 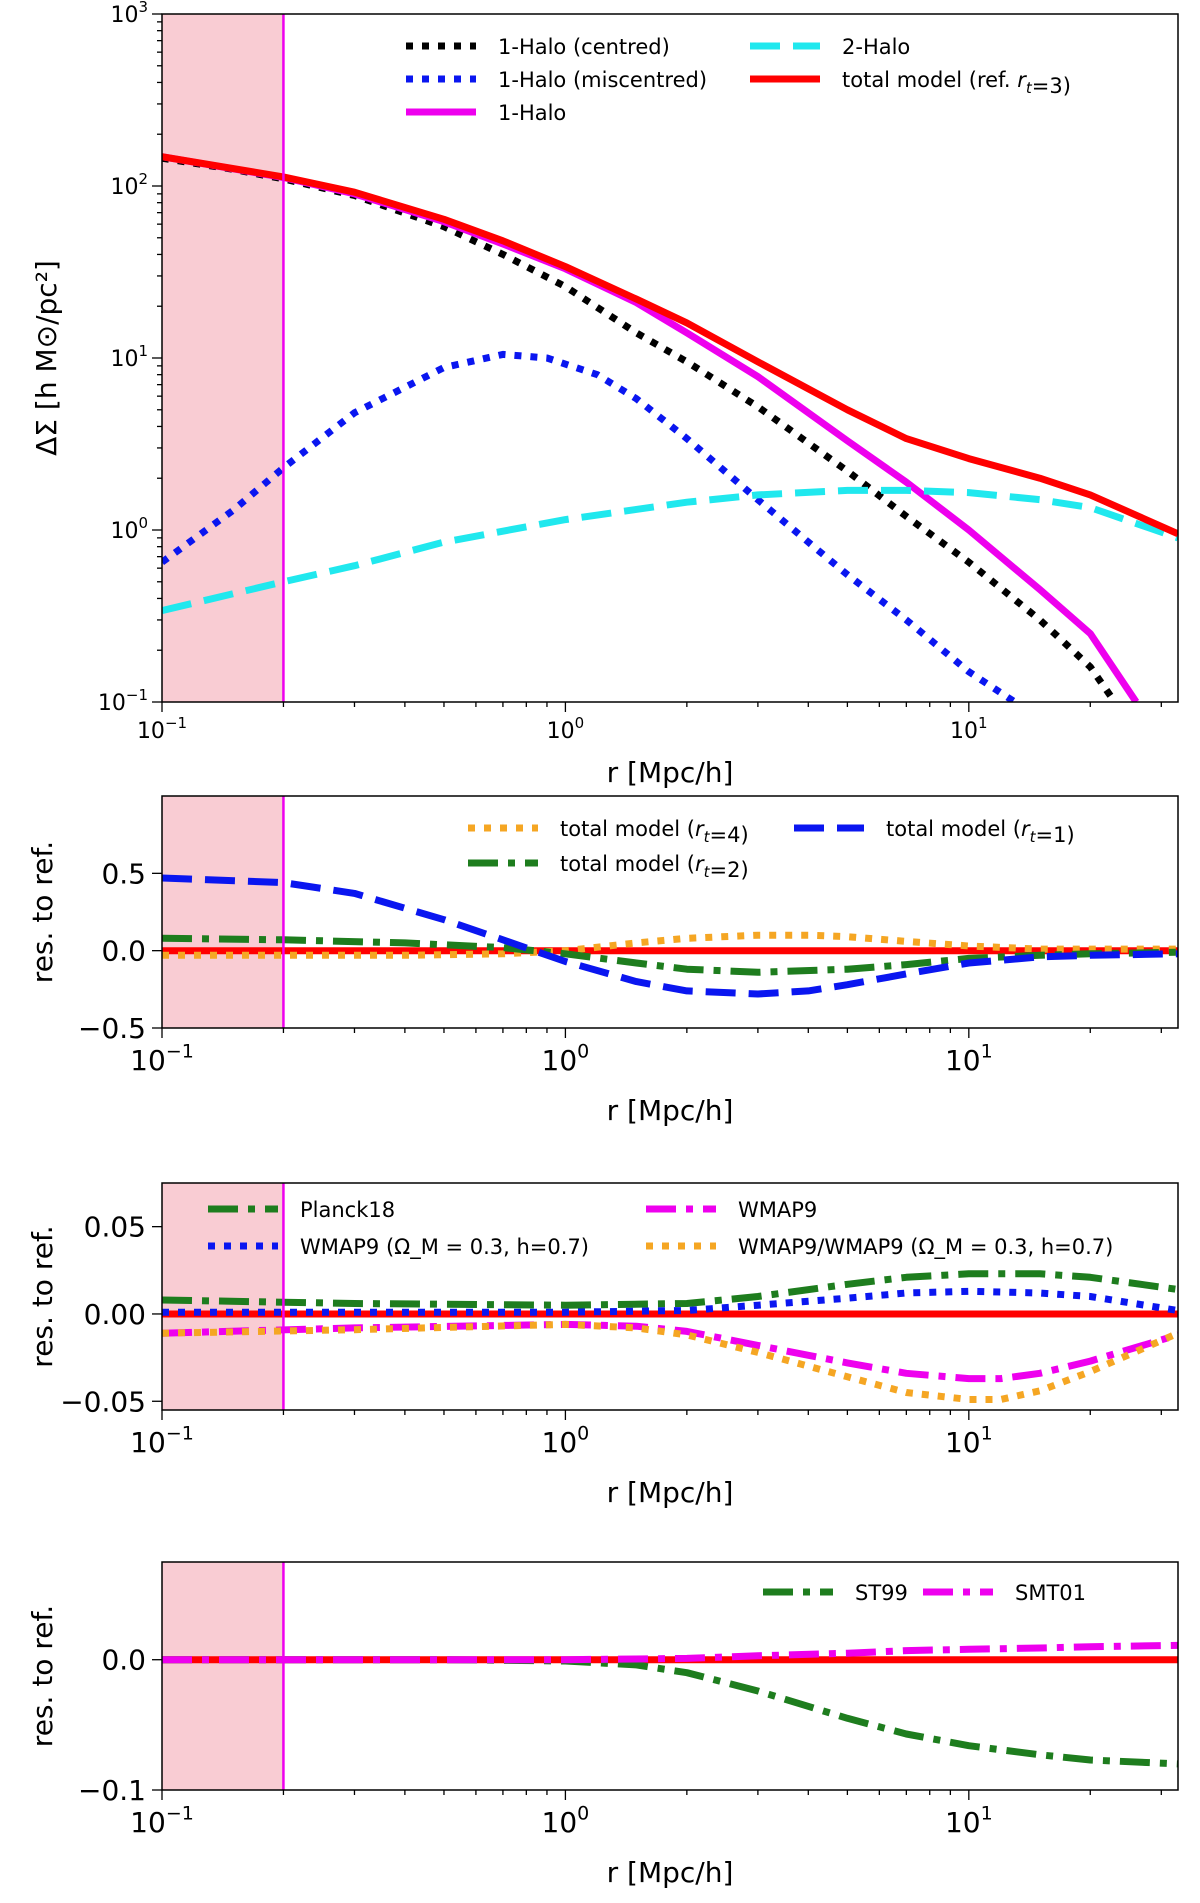 What do you see at coordinates (444, 1247) in the screenshot?
I see `legend-label: WMAP9 (Ω_M = 0.3, h=0.7)` at bounding box center [444, 1247].